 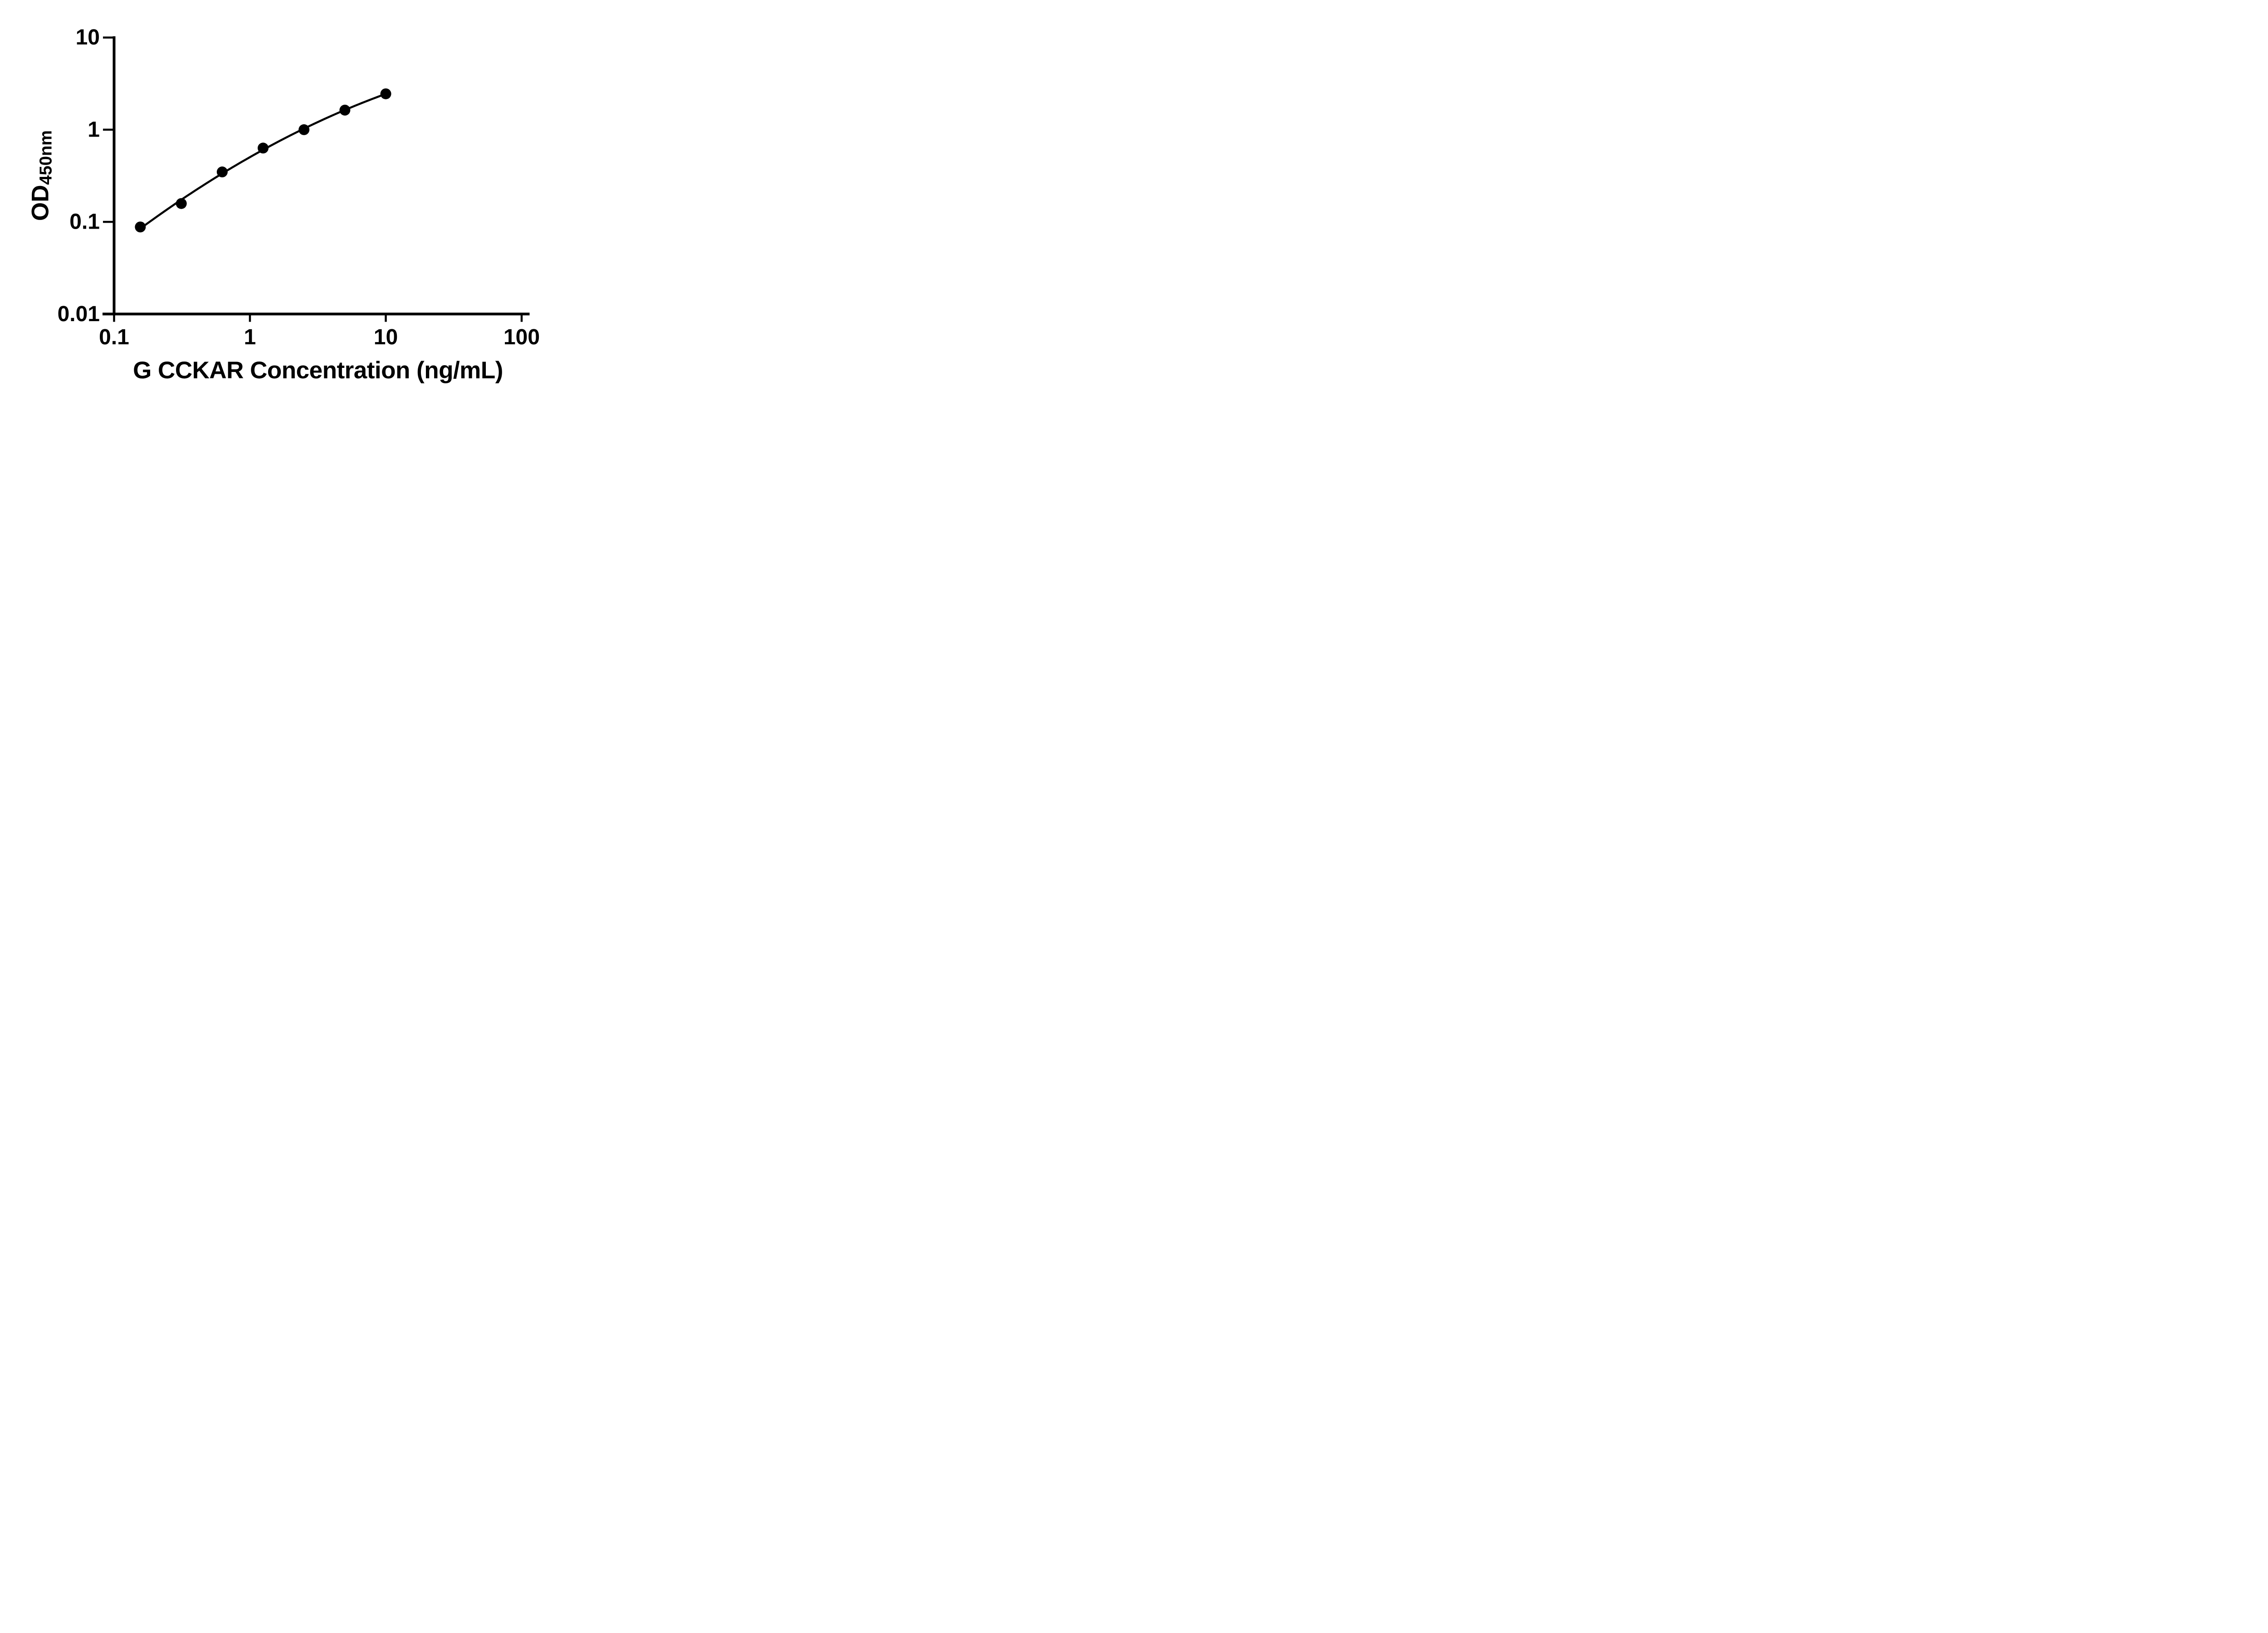 What do you see at coordinates (94, 129) in the screenshot?
I see `y-tick-label: 1` at bounding box center [94, 129].